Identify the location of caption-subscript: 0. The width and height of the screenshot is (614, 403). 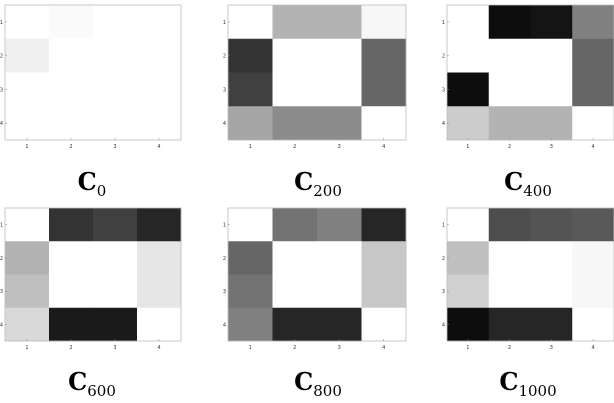
(102, 191).